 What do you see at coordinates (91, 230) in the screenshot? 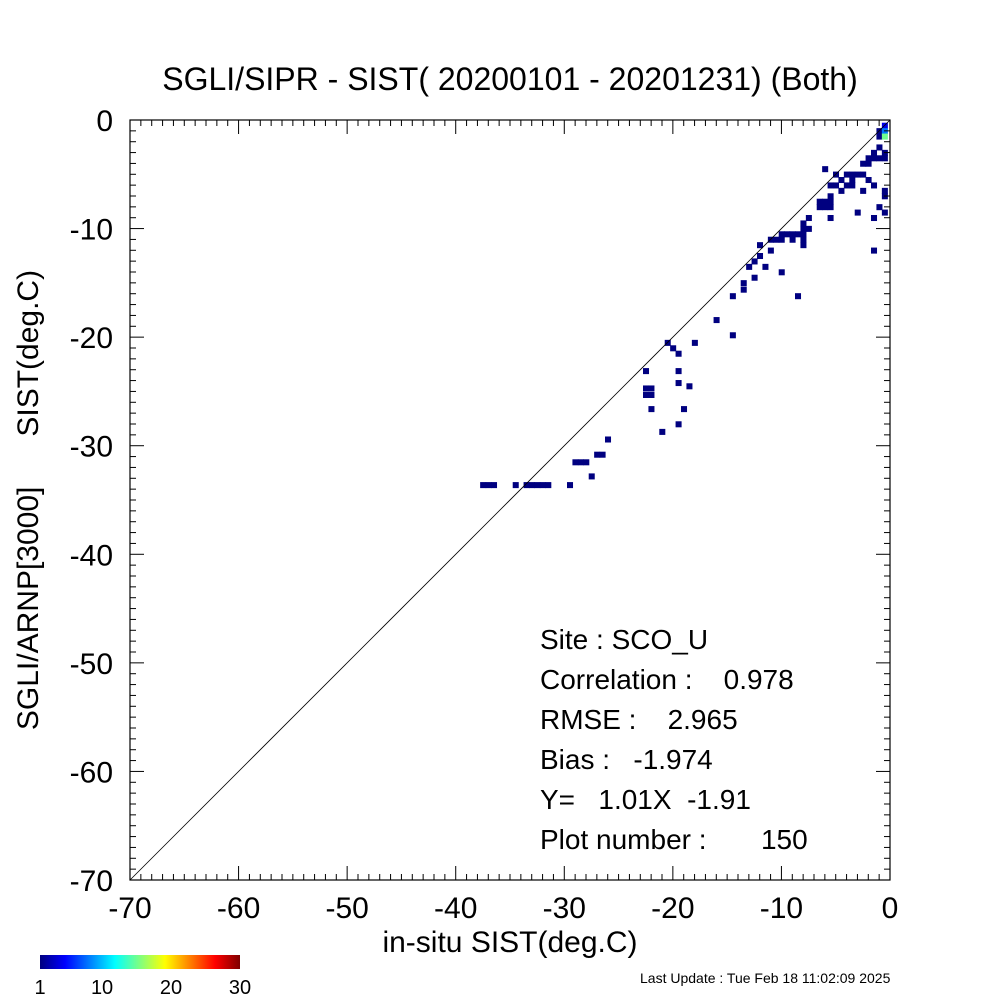
I see `y-tick-label: -10` at bounding box center [91, 230].